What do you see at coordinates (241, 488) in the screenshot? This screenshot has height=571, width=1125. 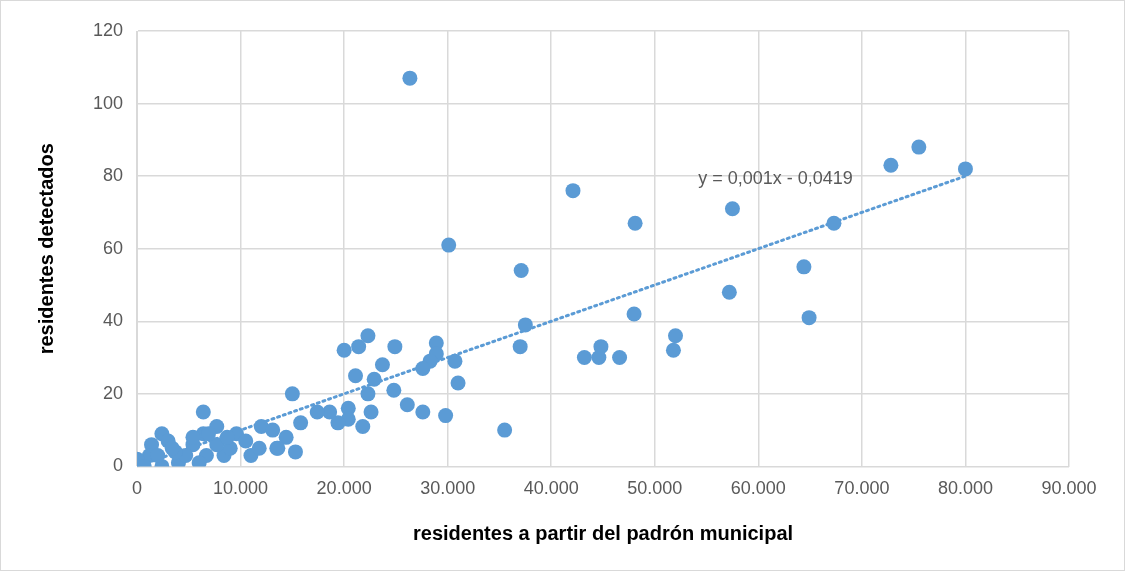 I see `x-tick-label: 10.000` at bounding box center [241, 488].